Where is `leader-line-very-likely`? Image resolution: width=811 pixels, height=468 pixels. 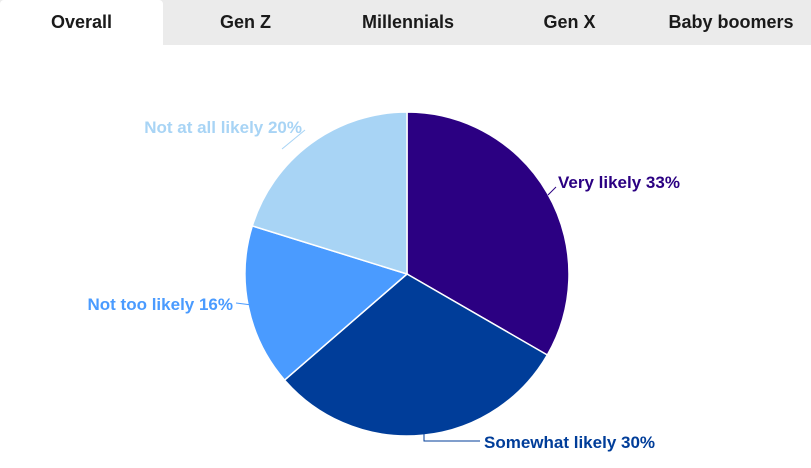
leader-line-very-likely is located at coordinates (552, 191).